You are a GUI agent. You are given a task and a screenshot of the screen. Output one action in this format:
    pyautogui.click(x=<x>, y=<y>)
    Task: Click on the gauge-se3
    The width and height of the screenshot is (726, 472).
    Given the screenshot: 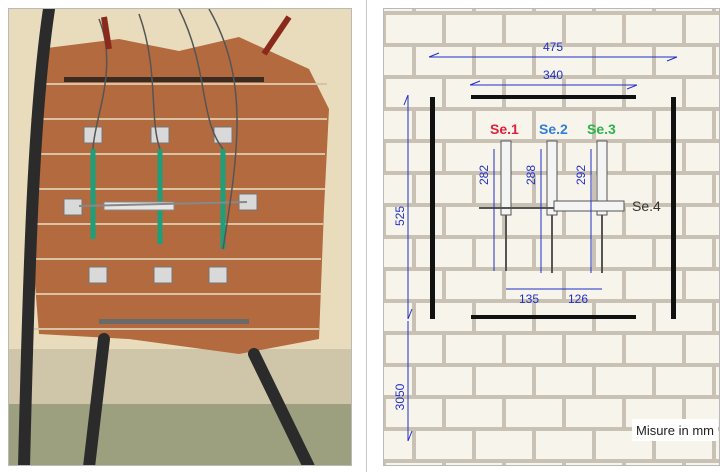 What is the action you would take?
    pyautogui.click(x=602, y=206)
    